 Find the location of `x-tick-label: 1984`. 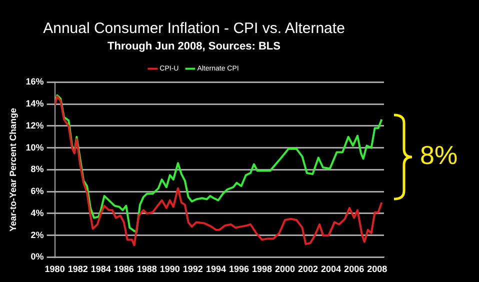

x-tick-label: 1984 is located at coordinates (100, 269).